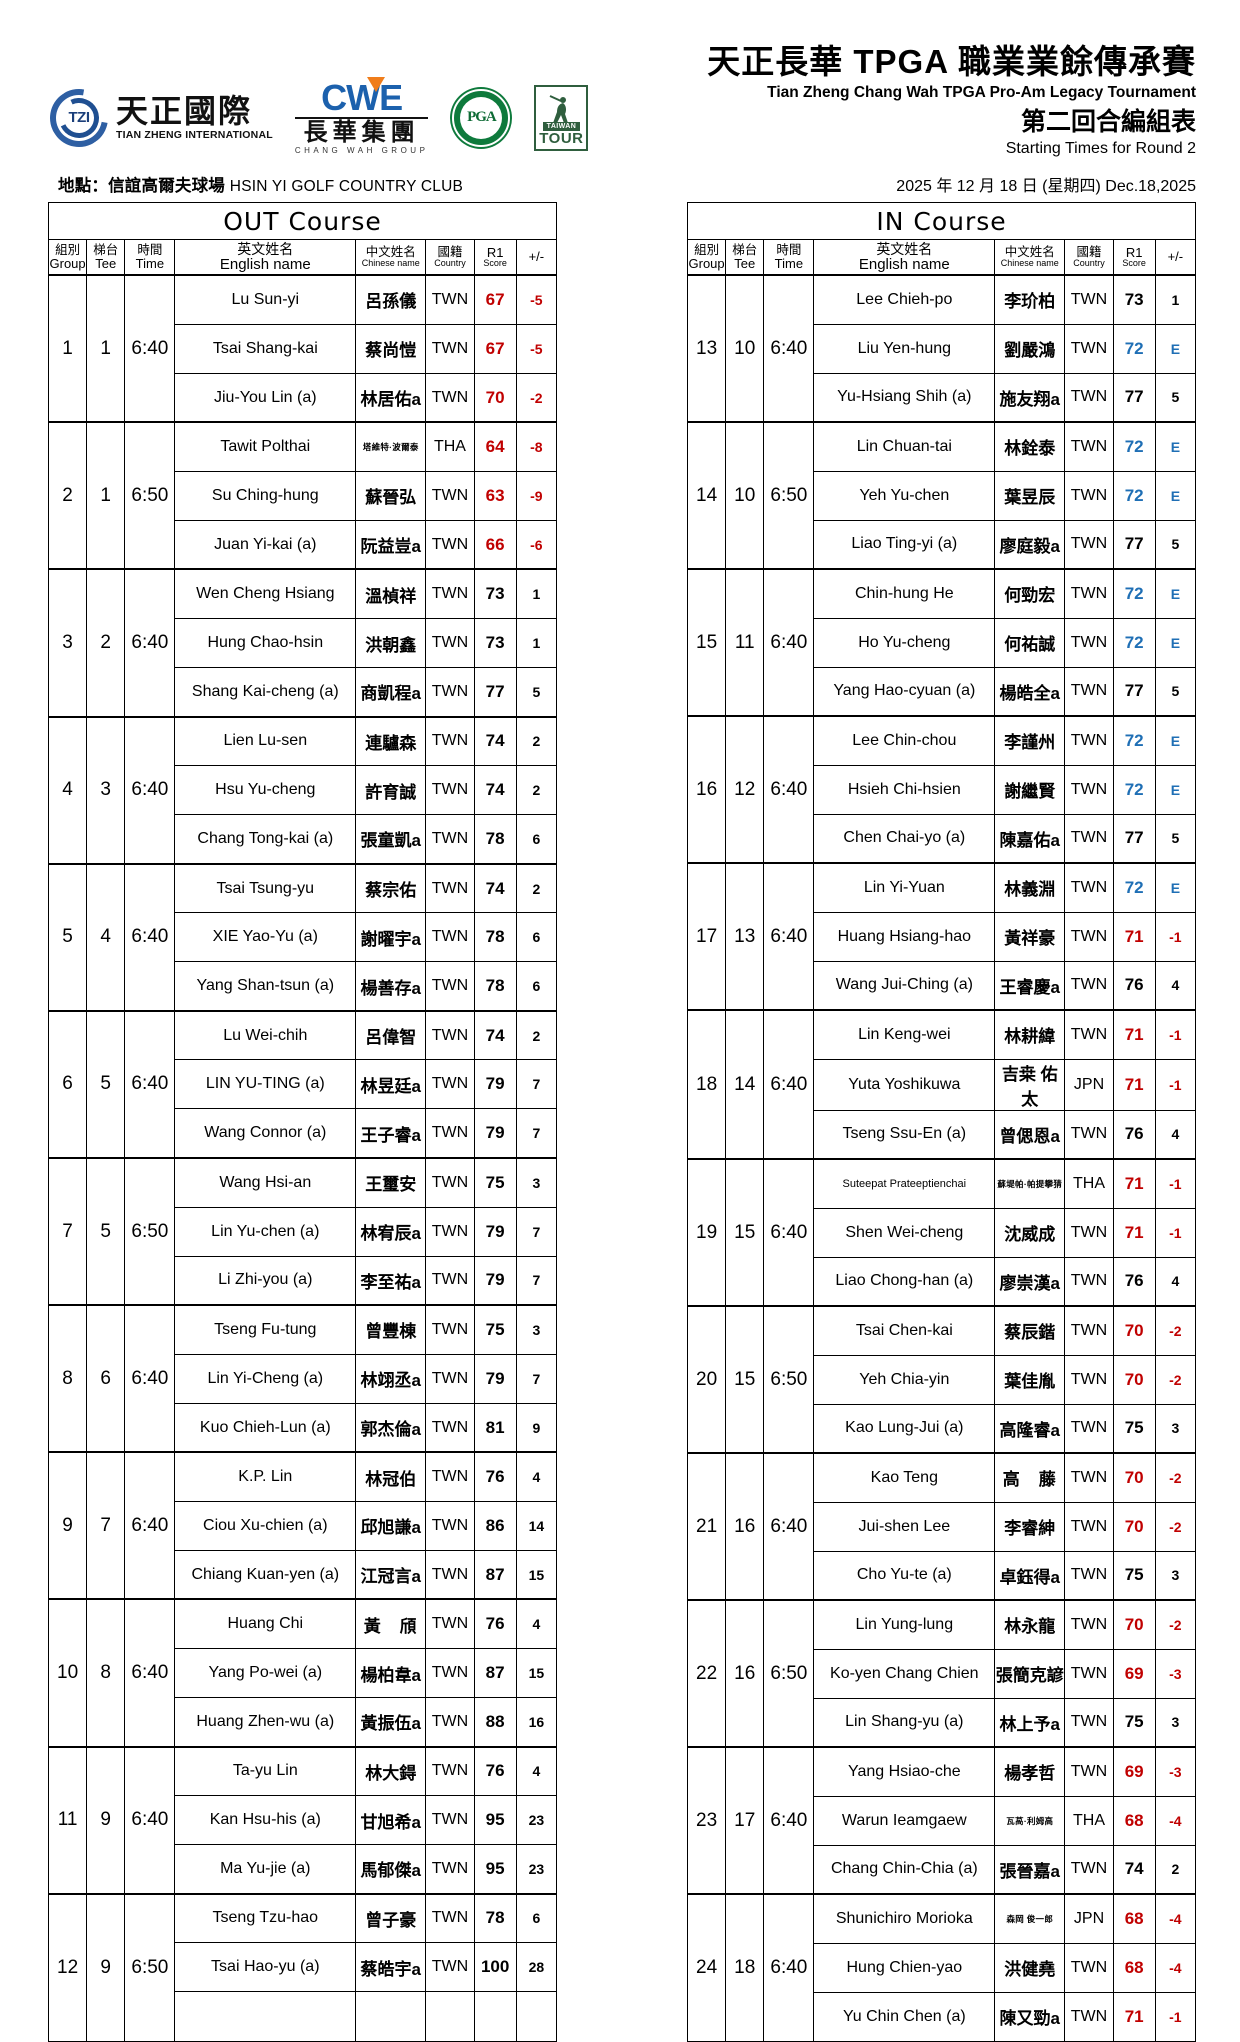  Describe the element at coordinates (536, 1722) in the screenshot. I see `cell-plus-minus: 16` at that location.